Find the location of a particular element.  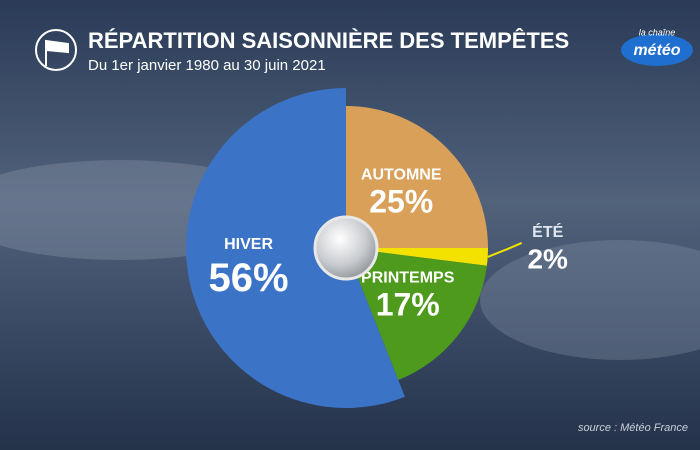

pie-hub is located at coordinates (346, 248).